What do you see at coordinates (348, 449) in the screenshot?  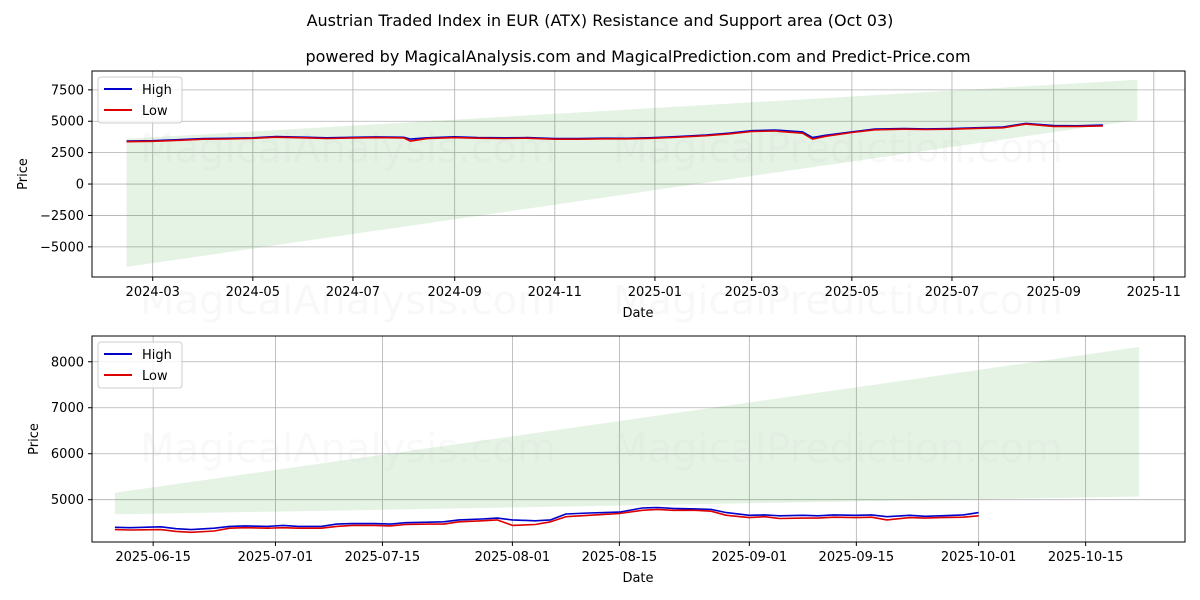 I see `watermark-left-bottom: MagicalAnalysis.com` at bounding box center [348, 449].